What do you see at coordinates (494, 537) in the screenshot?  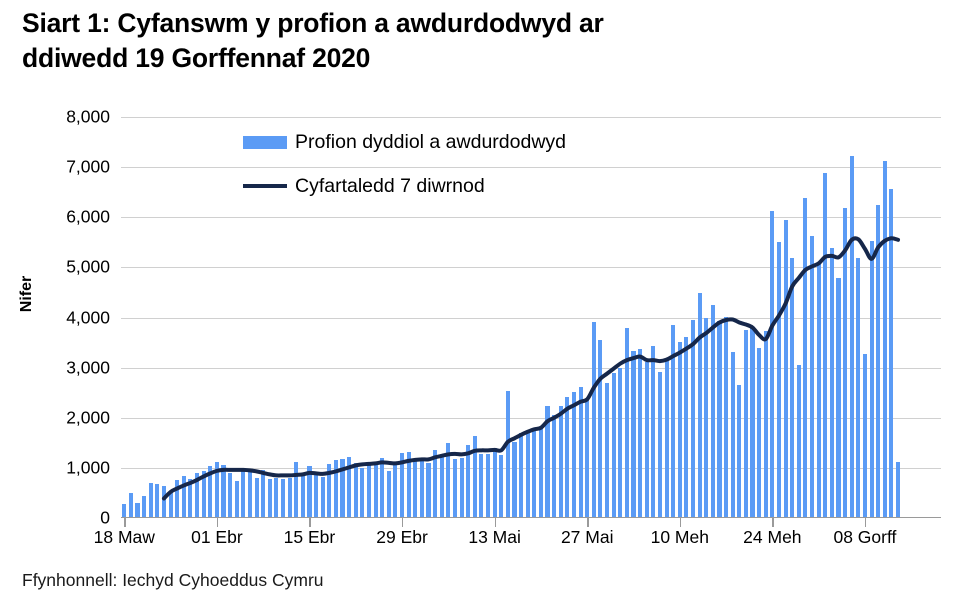 I see `x-axis-tick-label: 13 Mai` at bounding box center [494, 537].